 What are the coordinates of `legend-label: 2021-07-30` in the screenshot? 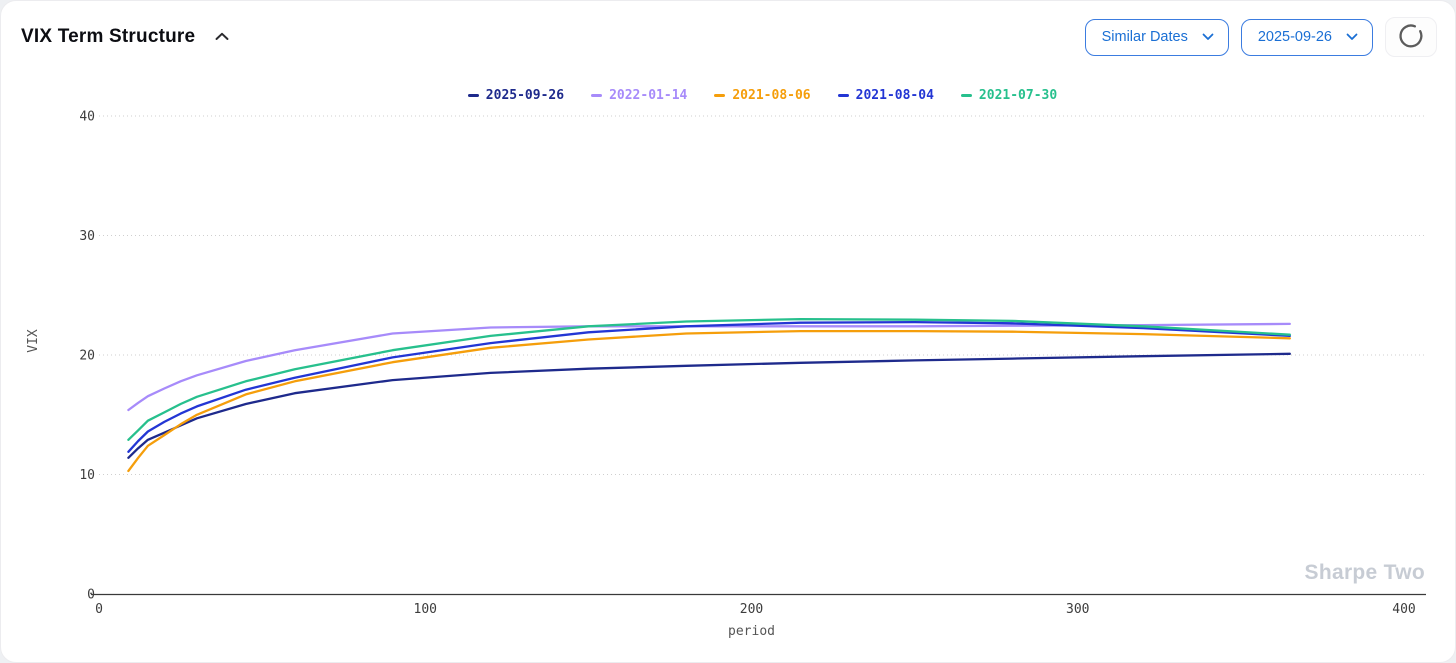 It's located at (1018, 95).